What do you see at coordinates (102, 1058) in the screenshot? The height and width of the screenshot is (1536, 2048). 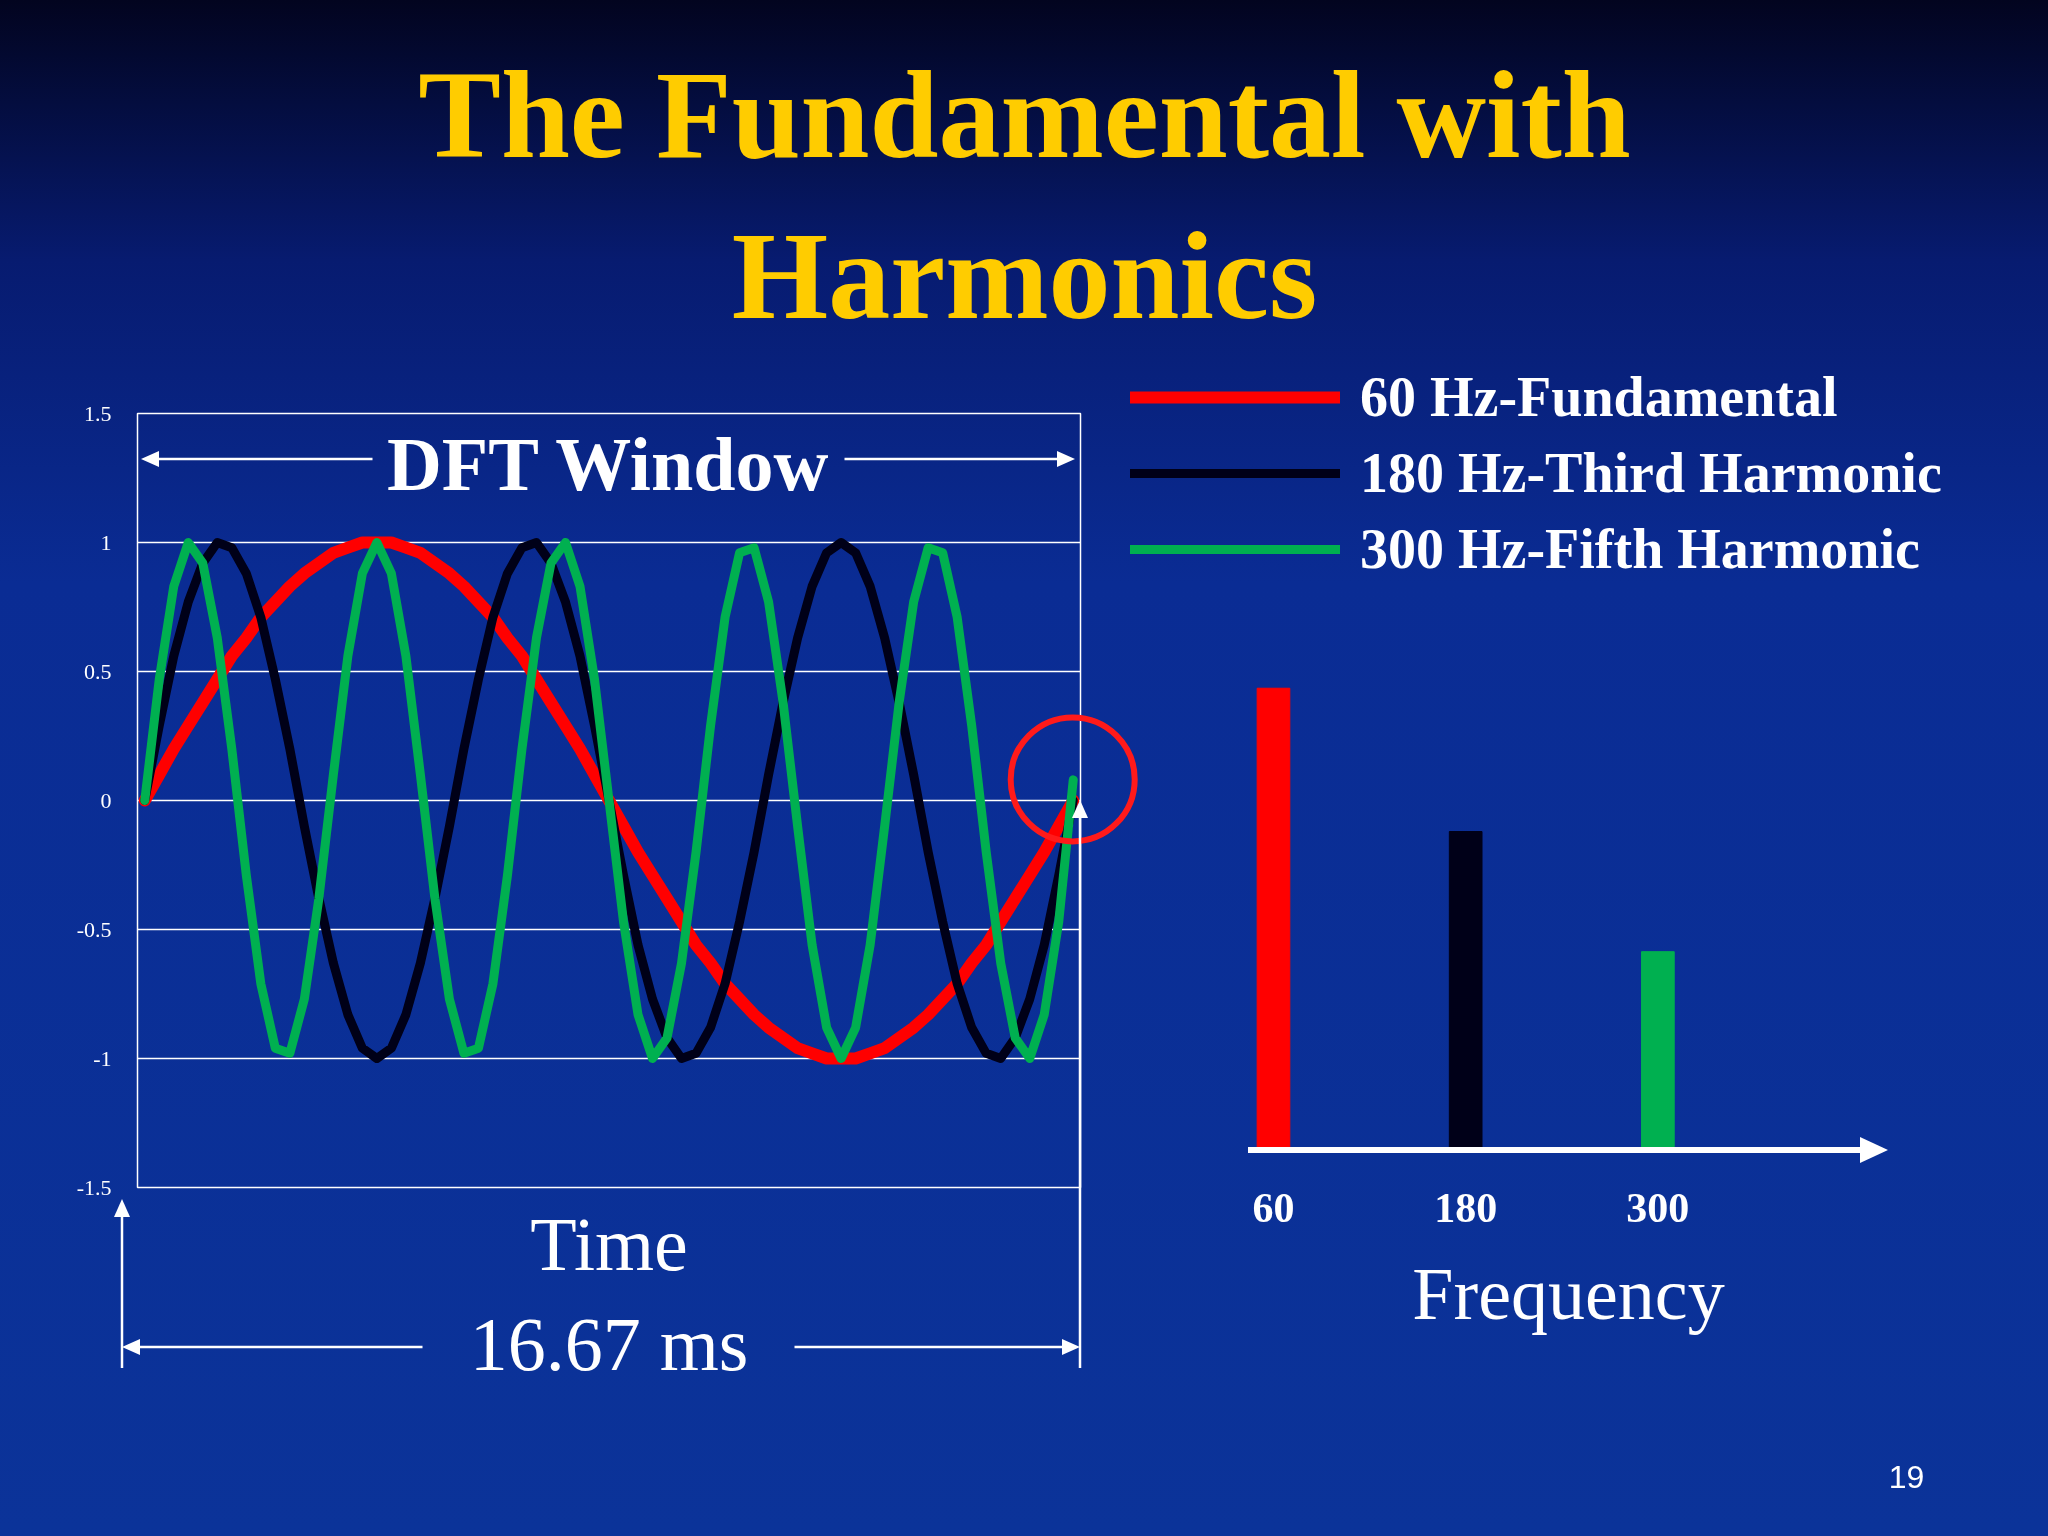 I see `y-tick-label: -1` at bounding box center [102, 1058].